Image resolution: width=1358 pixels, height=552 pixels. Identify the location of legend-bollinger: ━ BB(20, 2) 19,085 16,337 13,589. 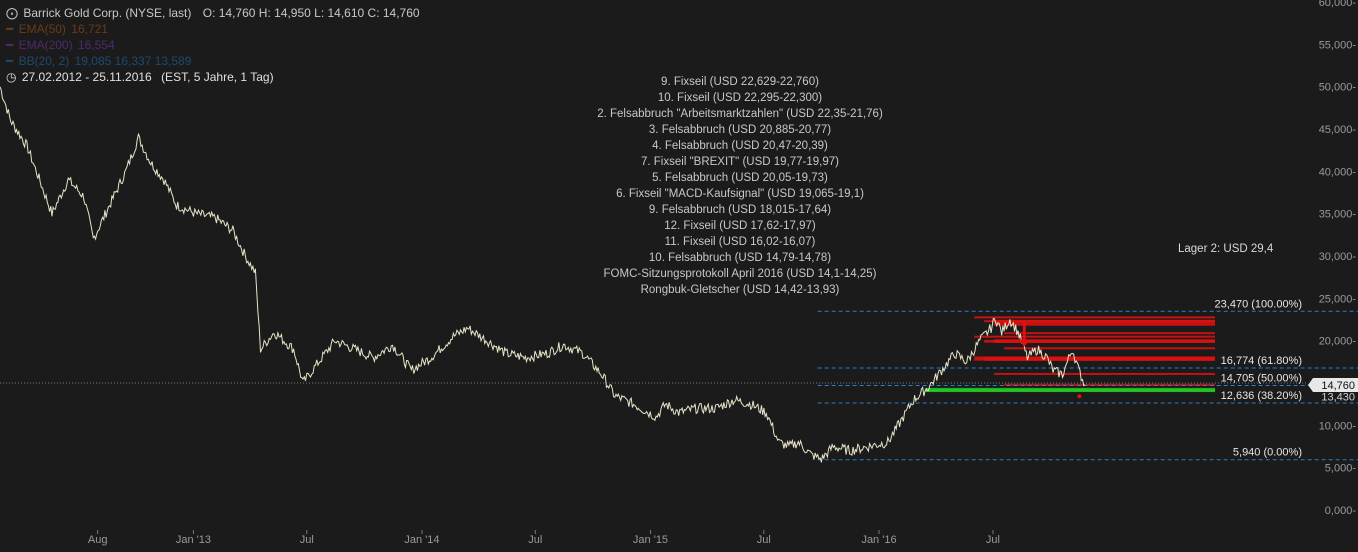
(99, 61).